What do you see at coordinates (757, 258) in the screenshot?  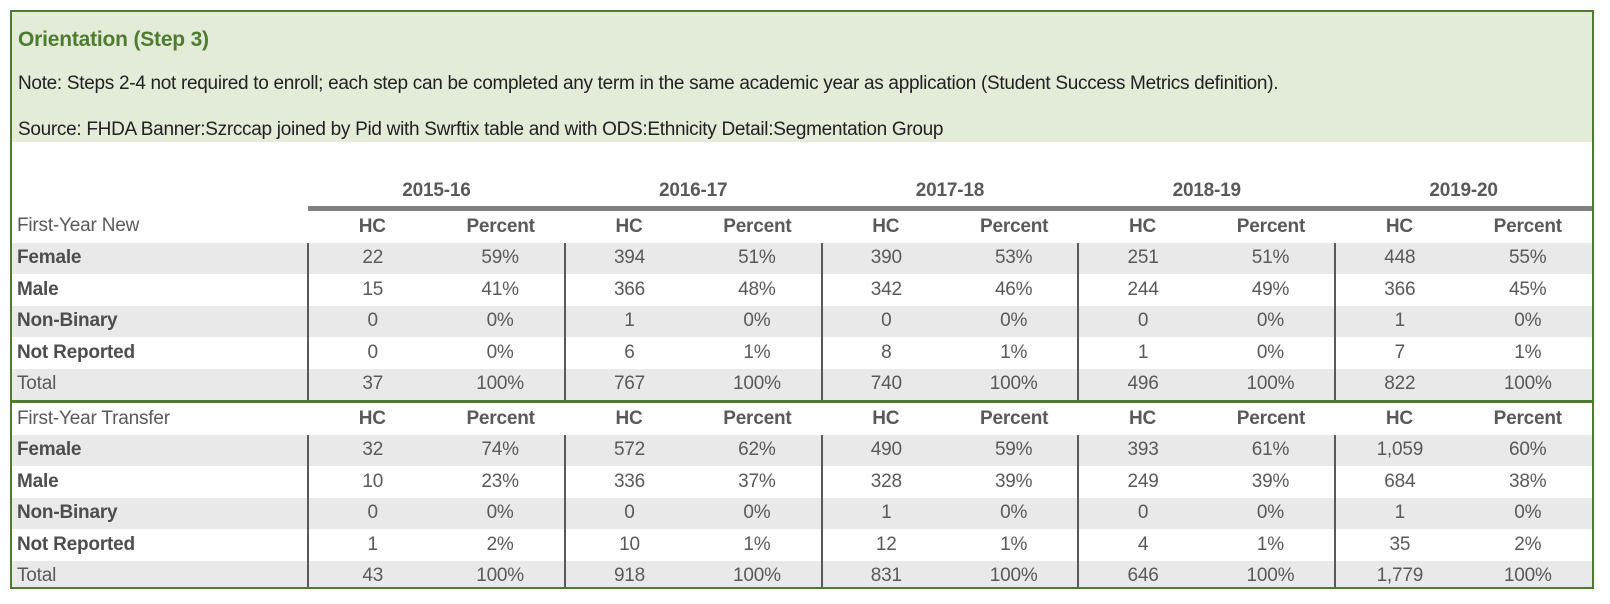 I see `data-cell: 51%` at bounding box center [757, 258].